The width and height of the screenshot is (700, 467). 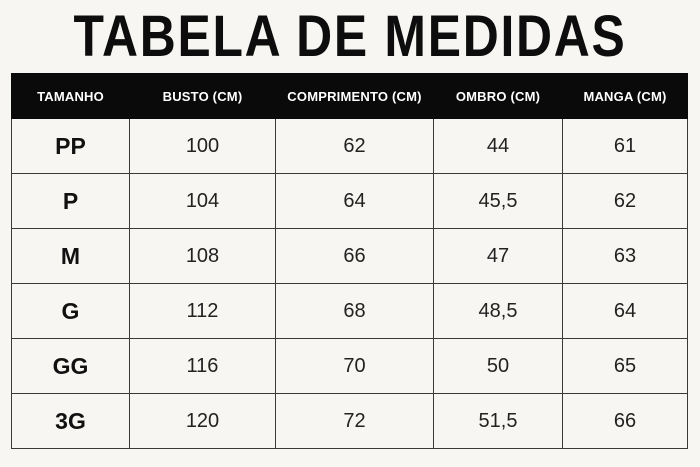 I want to click on table-row: 3G 120 72 51,5 66, so click(x=349, y=421).